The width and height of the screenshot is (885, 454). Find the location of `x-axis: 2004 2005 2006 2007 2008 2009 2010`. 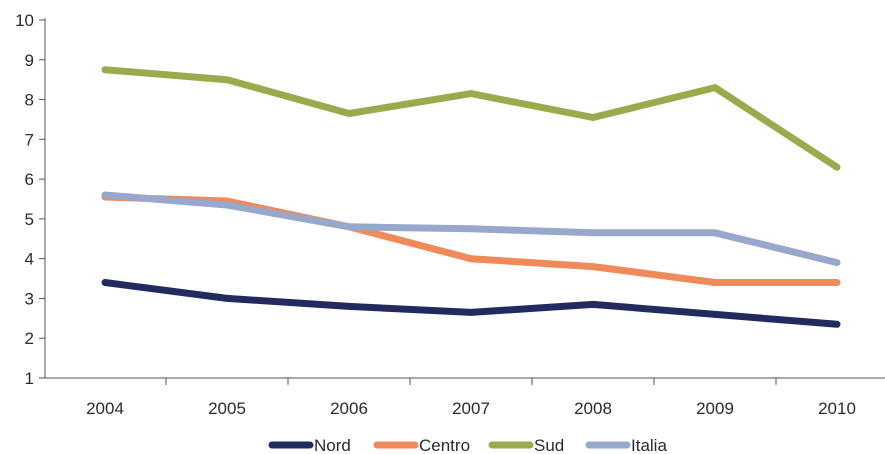

x-axis: 2004 2005 2006 2007 2008 2009 2010 is located at coordinates (465, 397).